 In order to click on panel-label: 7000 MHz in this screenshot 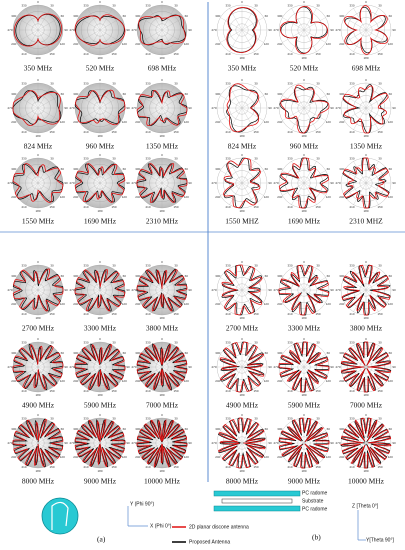, I will do `click(162, 405)`.